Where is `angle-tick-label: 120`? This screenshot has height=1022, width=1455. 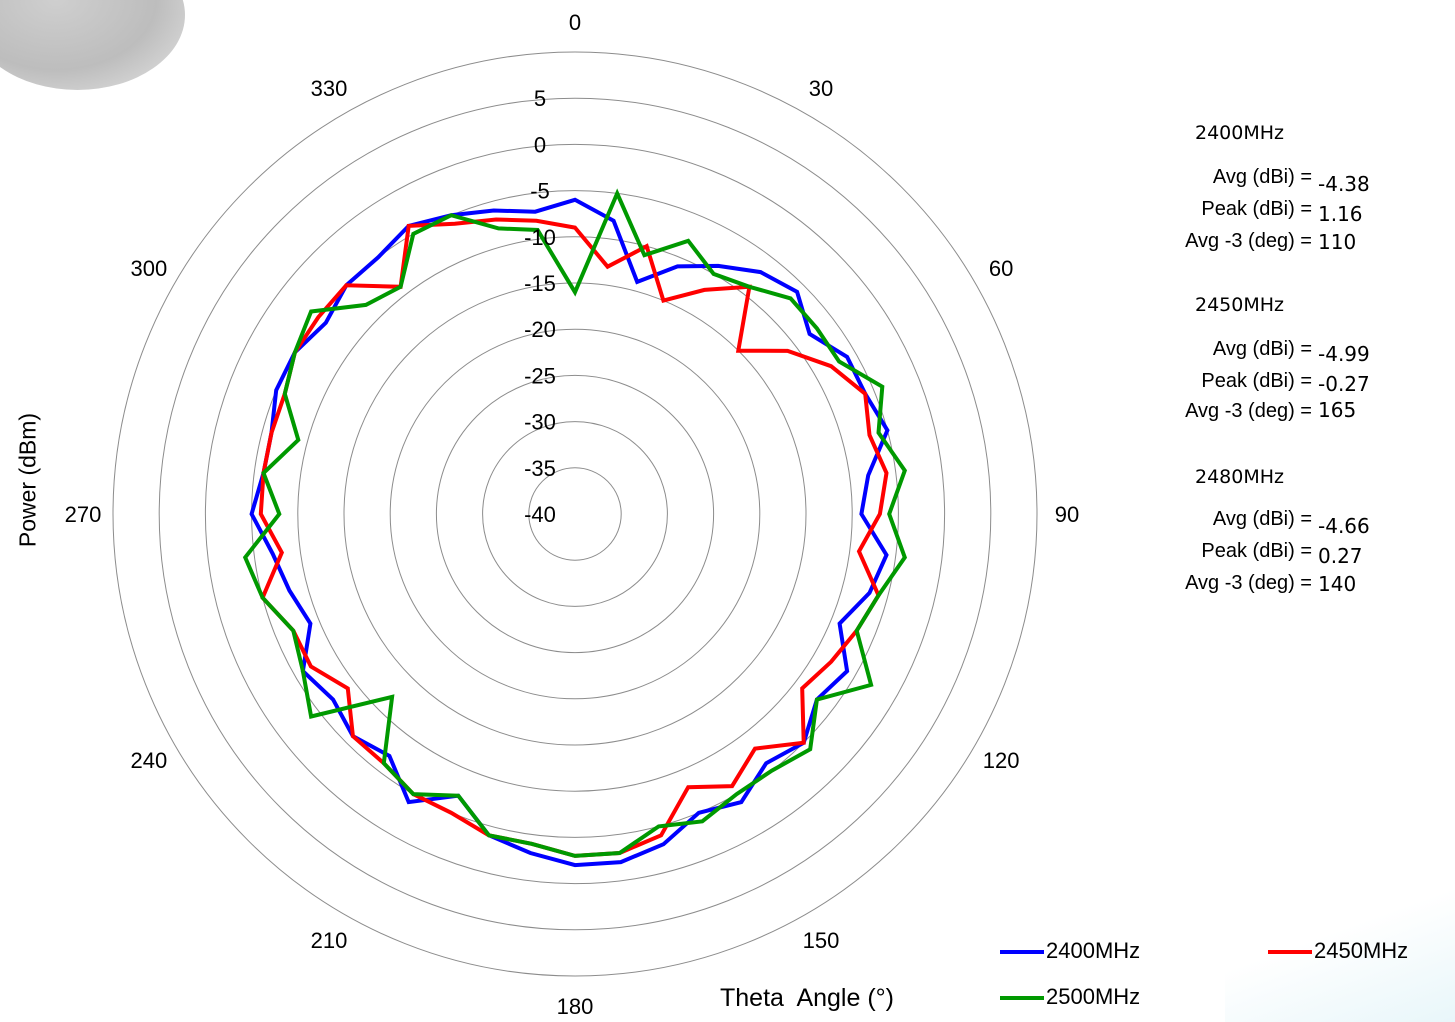 angle-tick-label: 120 is located at coordinates (1001, 760).